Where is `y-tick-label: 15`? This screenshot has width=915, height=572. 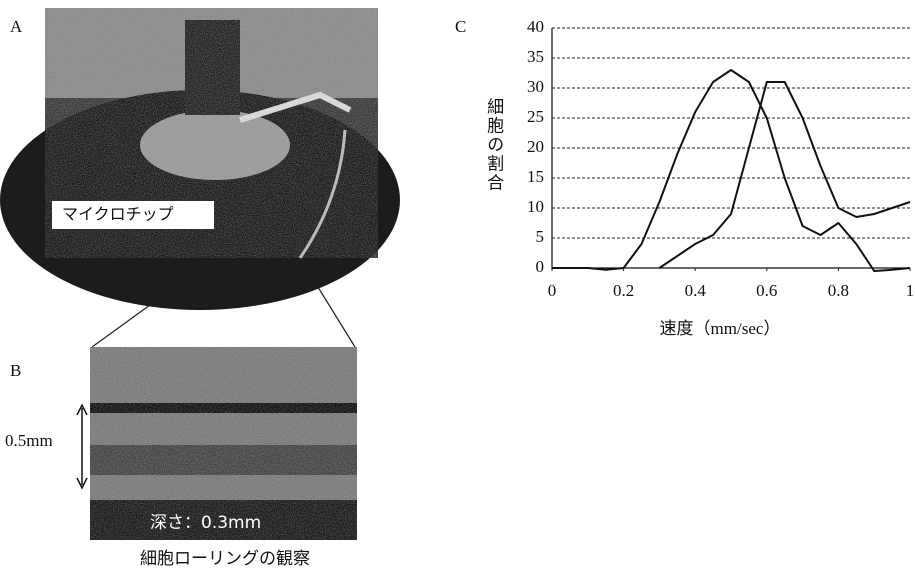 y-tick-label: 15 is located at coordinates (535, 176).